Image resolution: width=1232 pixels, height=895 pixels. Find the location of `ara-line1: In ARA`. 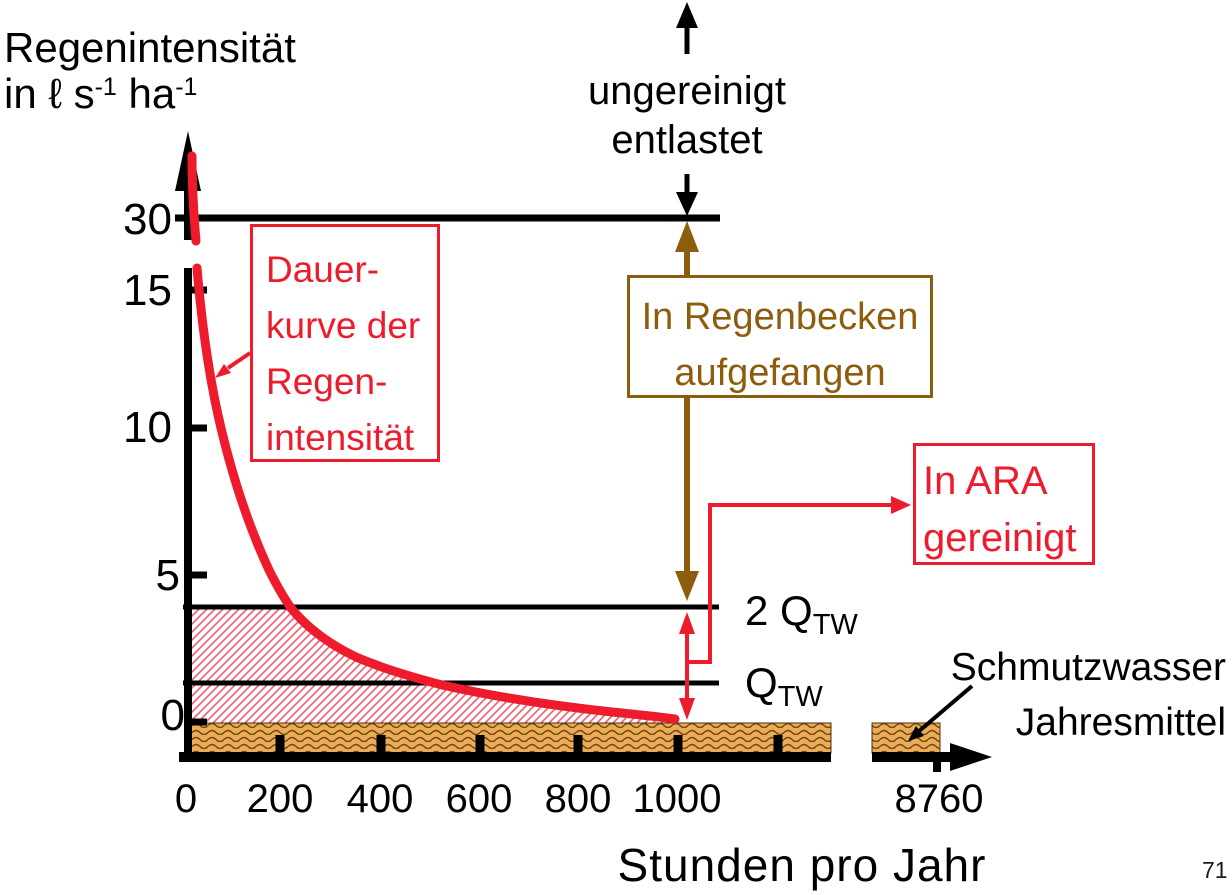

ara-line1: In ARA is located at coordinates (985, 481).